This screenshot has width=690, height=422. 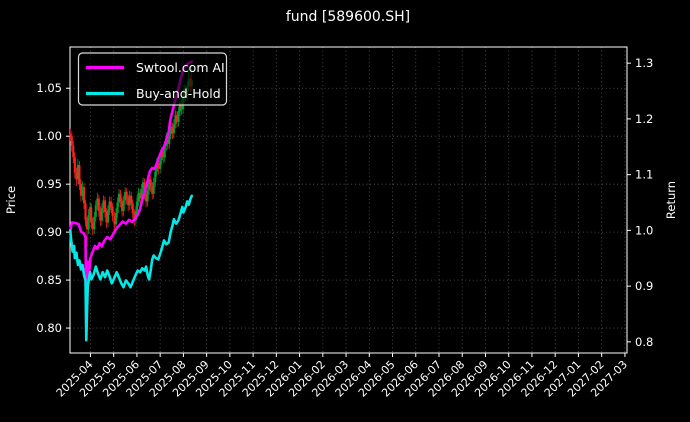 I want to click on y-tick-label-left: 0.90, so click(x=49, y=232).